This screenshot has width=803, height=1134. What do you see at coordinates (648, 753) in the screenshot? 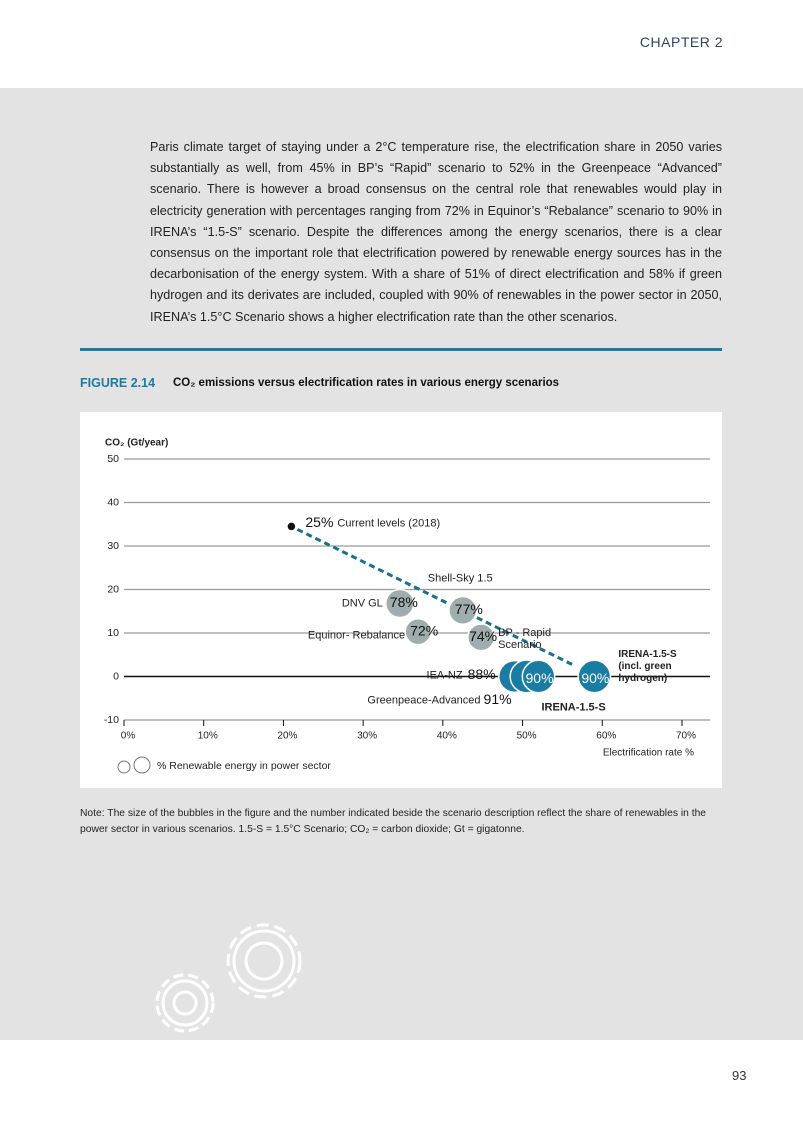
I see `x-axis-label: Electrification rate %` at bounding box center [648, 753].